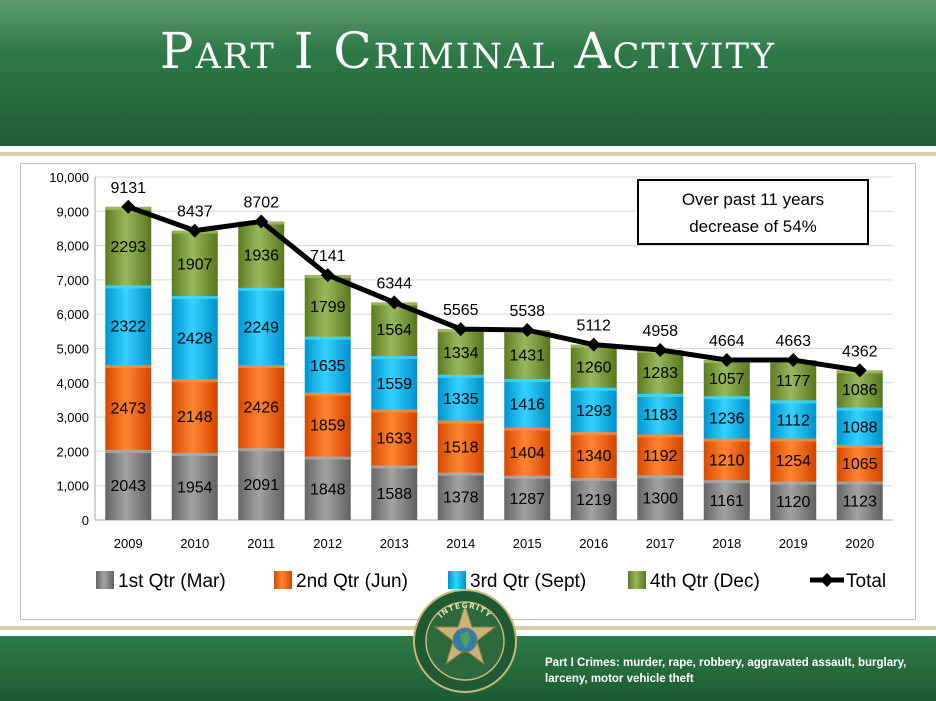 The height and width of the screenshot is (701, 936). I want to click on data-label: 1518, so click(461, 448).